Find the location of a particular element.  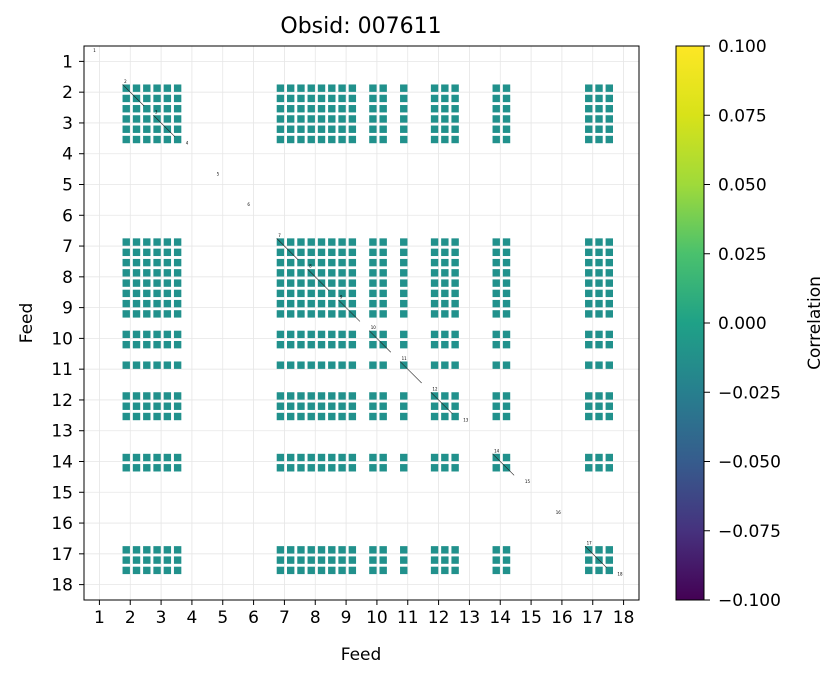

colorbar-tick-label: −0.050 is located at coordinates (749, 463).